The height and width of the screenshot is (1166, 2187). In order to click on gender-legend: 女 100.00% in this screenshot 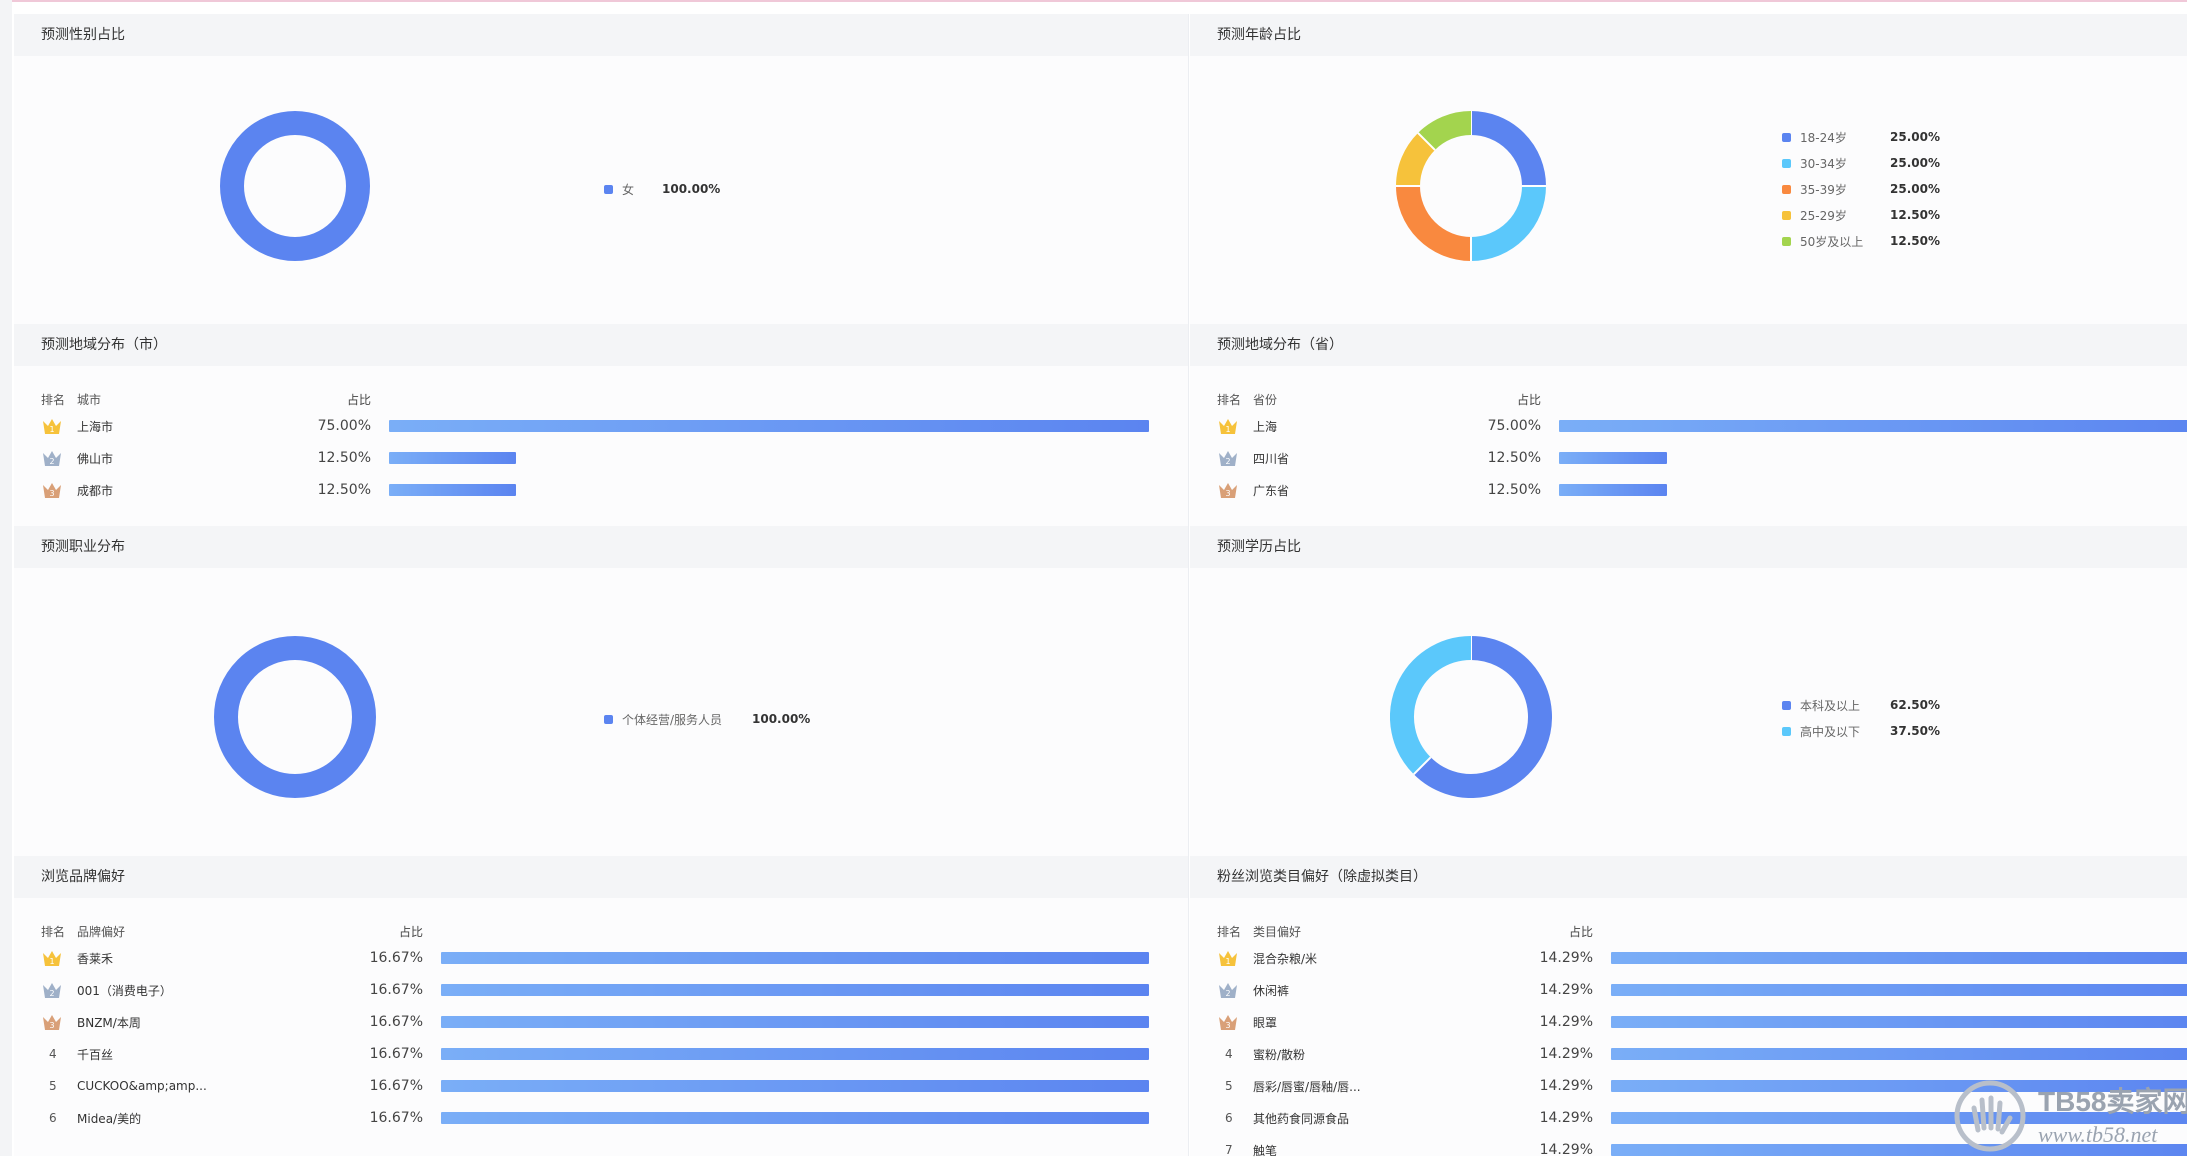, I will do `click(662, 189)`.